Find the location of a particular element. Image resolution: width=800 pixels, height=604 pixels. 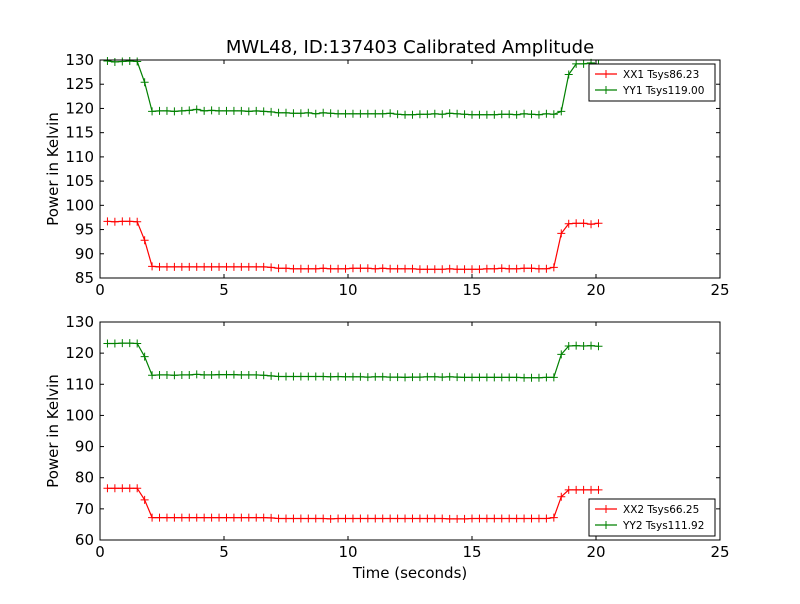

y-tick-label: 95 is located at coordinates (84, 230).